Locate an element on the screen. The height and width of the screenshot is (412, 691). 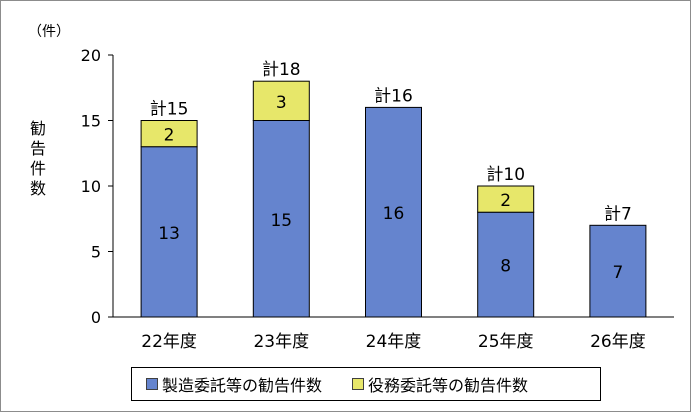
bar-value-label-services: 3 is located at coordinates (281, 103).